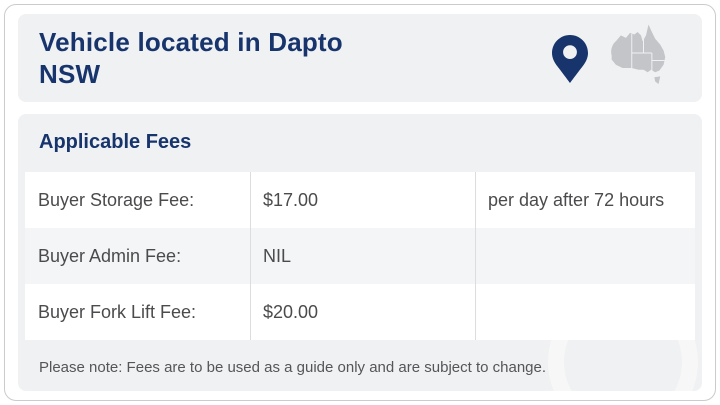  What do you see at coordinates (576, 199) in the screenshot?
I see `fee-detail-cell: per day after 72 hours` at bounding box center [576, 199].